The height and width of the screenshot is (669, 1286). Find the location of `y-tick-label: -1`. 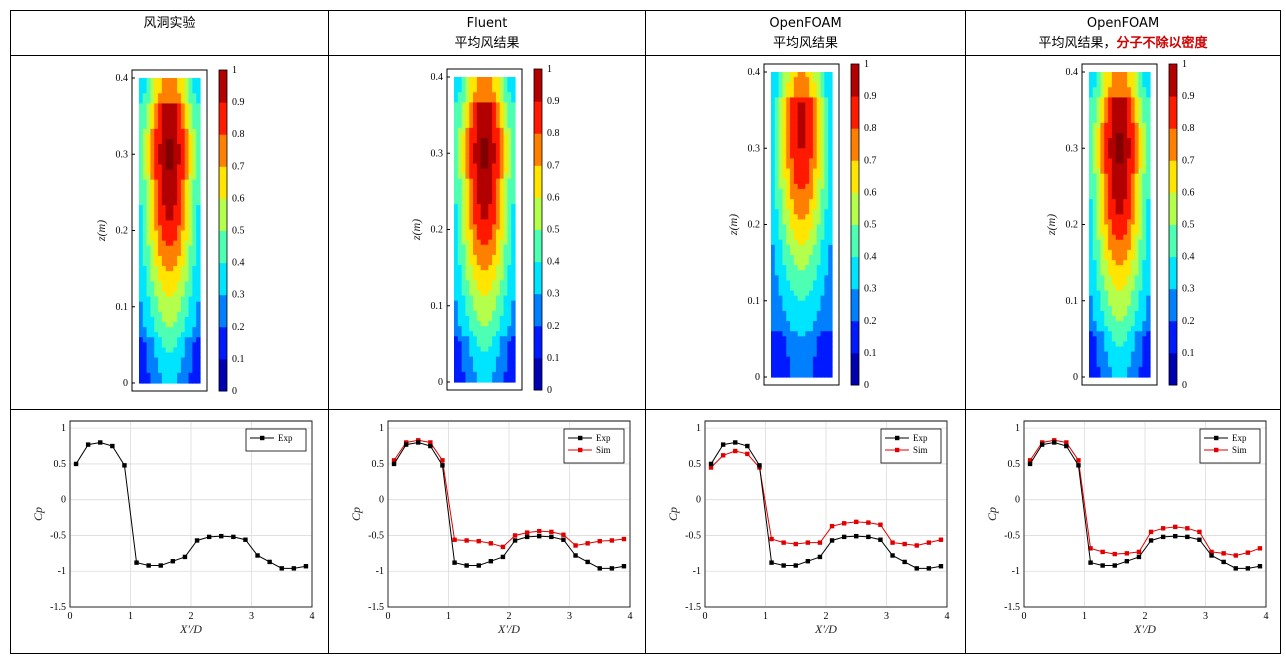

y-tick-label: -1 is located at coordinates (380, 571).